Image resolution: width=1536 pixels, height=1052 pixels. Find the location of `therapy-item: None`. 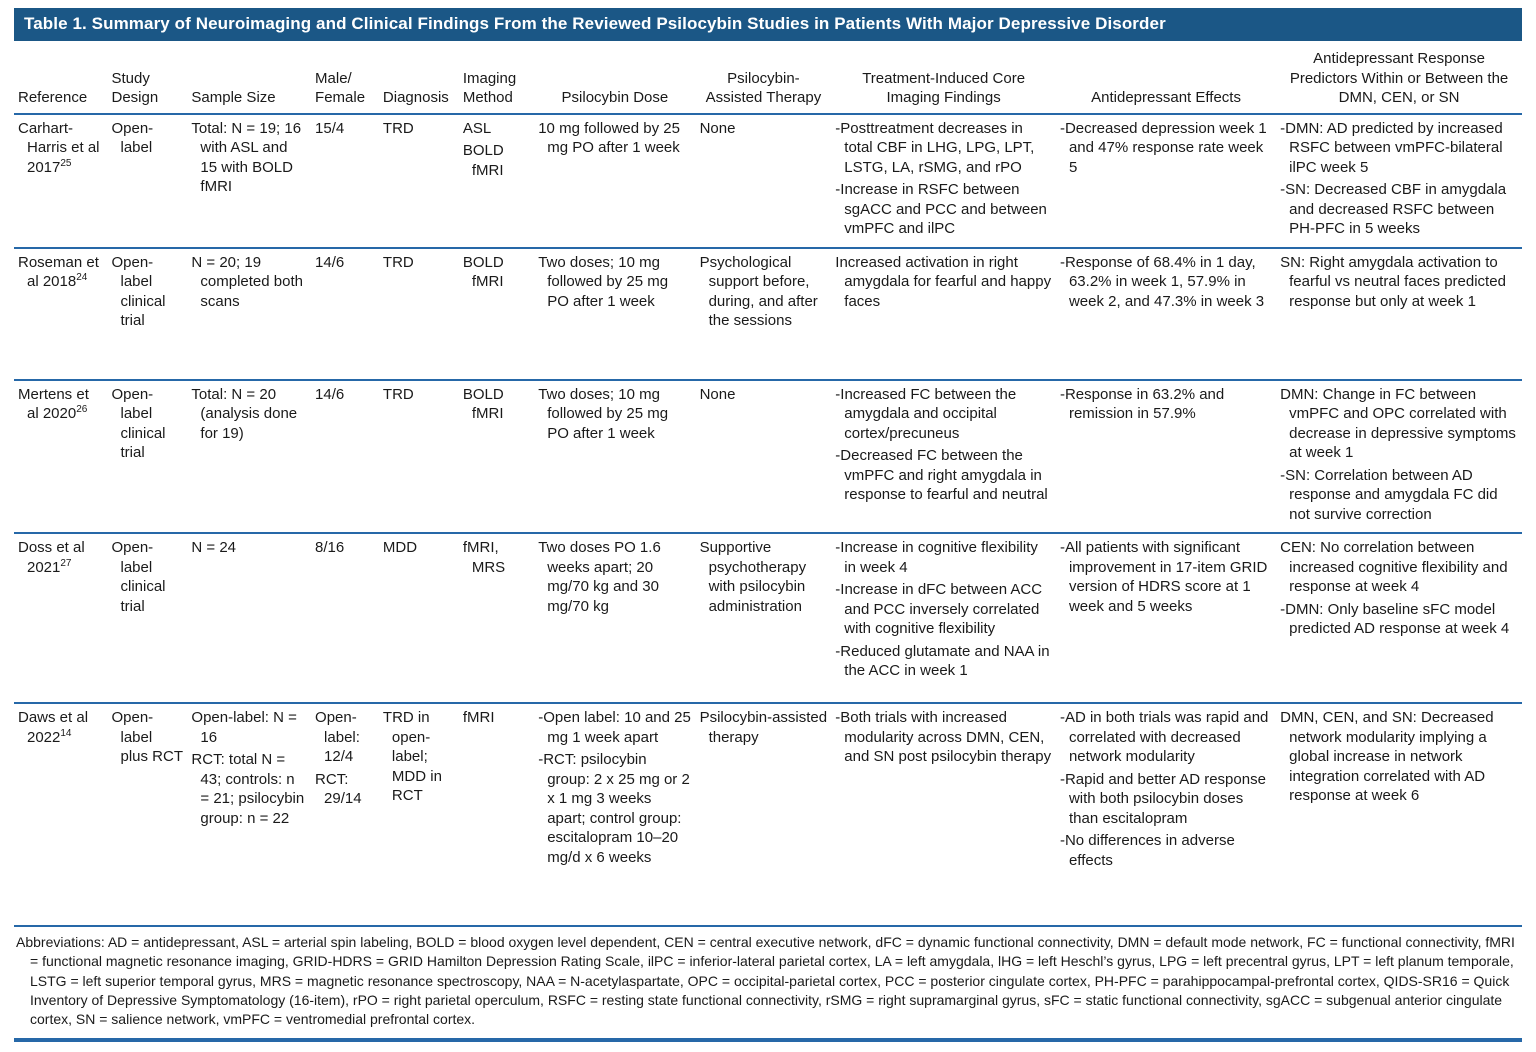

therapy-item: None is located at coordinates (717, 394).